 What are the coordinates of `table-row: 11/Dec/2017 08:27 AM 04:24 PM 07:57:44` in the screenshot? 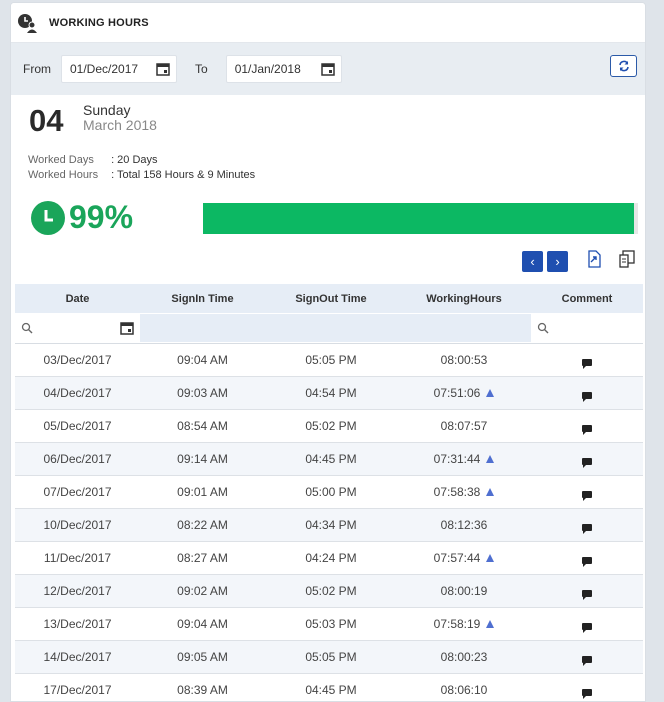 It's located at (329, 557).